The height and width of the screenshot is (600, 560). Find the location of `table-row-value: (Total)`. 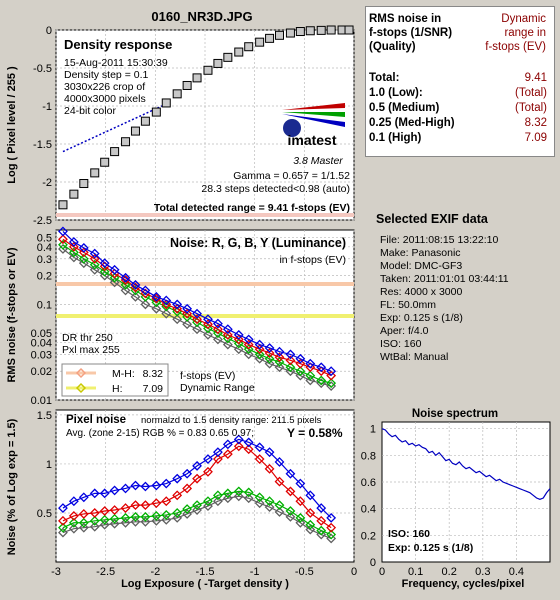

table-row-value: (Total) is located at coordinates (531, 93).